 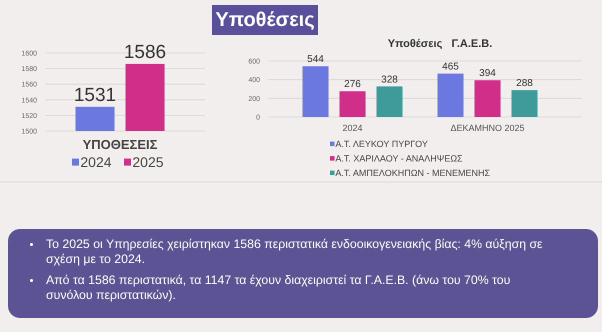 What do you see at coordinates (120, 144) in the screenshot?
I see `x-tick-label: ΥΠΟΘΕΣΕΙΣ` at bounding box center [120, 144].